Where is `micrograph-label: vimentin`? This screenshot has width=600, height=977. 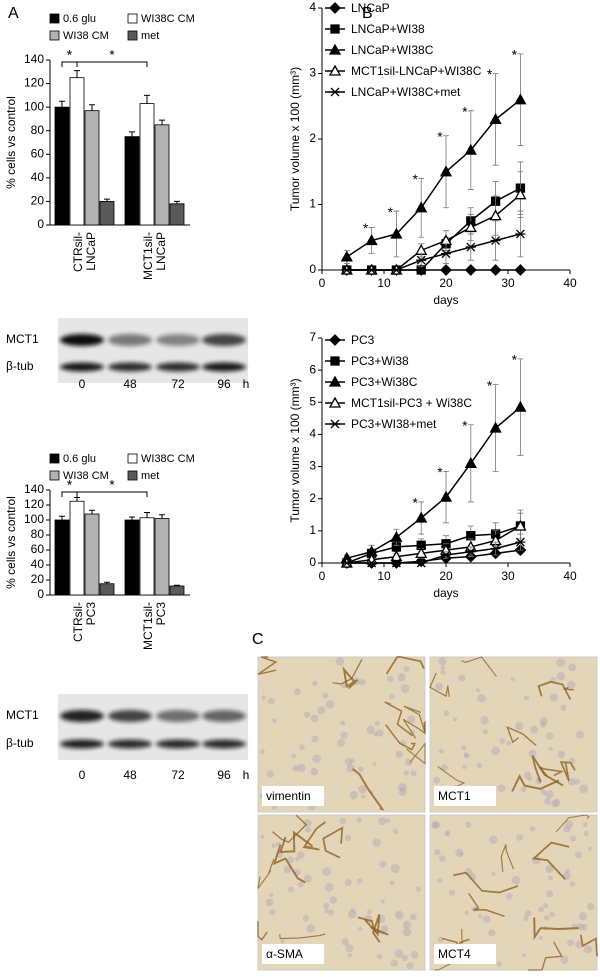
micrograph-label: vimentin is located at coordinates (288, 796).